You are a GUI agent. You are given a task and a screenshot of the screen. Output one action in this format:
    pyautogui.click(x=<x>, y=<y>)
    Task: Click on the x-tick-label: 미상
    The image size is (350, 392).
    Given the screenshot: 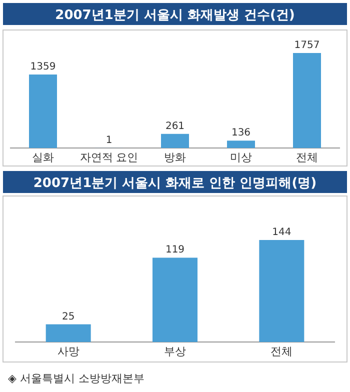 What is the action you would take?
    pyautogui.click(x=241, y=157)
    